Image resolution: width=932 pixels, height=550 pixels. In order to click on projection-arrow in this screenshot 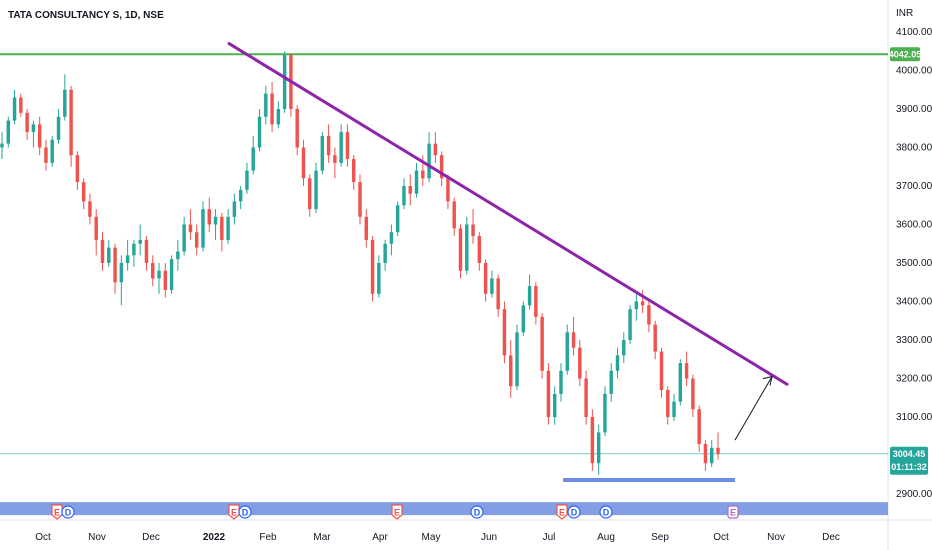, I will do `click(753, 408)`.